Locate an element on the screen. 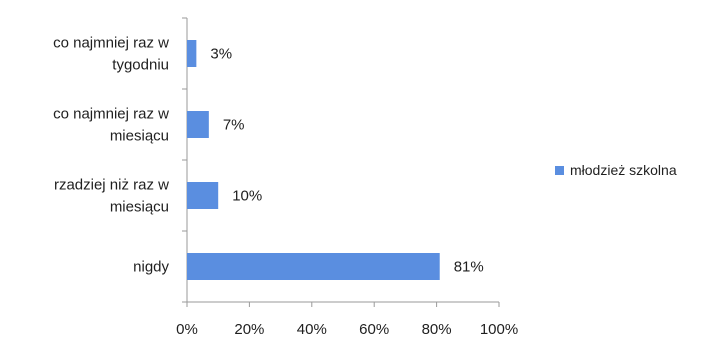  x-tick-label: 20% is located at coordinates (249, 329).